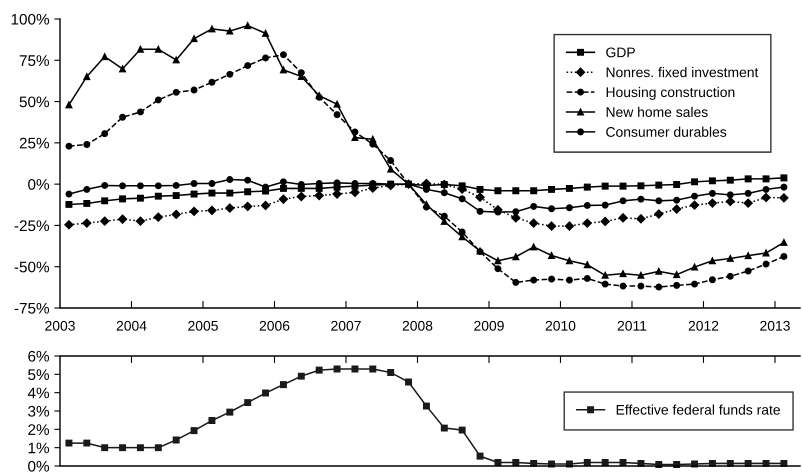 The height and width of the screenshot is (476, 802). What do you see at coordinates (703, 325) in the screenshot?
I see `x-tick-label: 2012` at bounding box center [703, 325].